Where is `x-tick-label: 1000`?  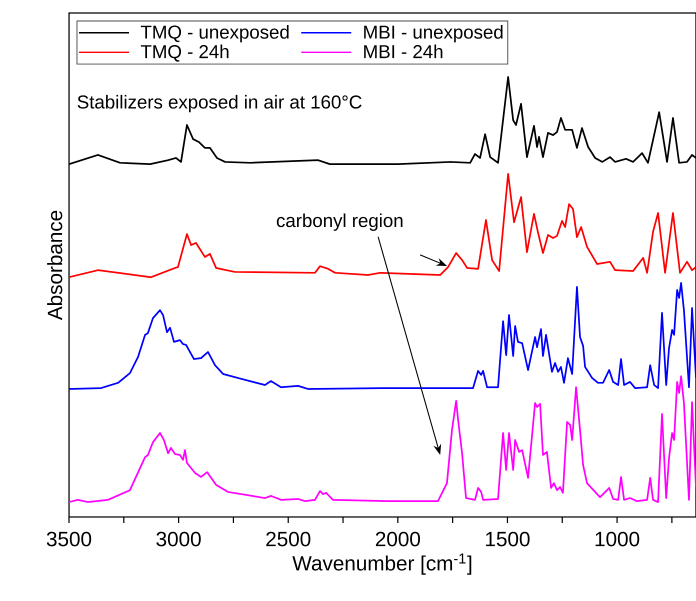
x-tick-label: 1000 is located at coordinates (618, 539).